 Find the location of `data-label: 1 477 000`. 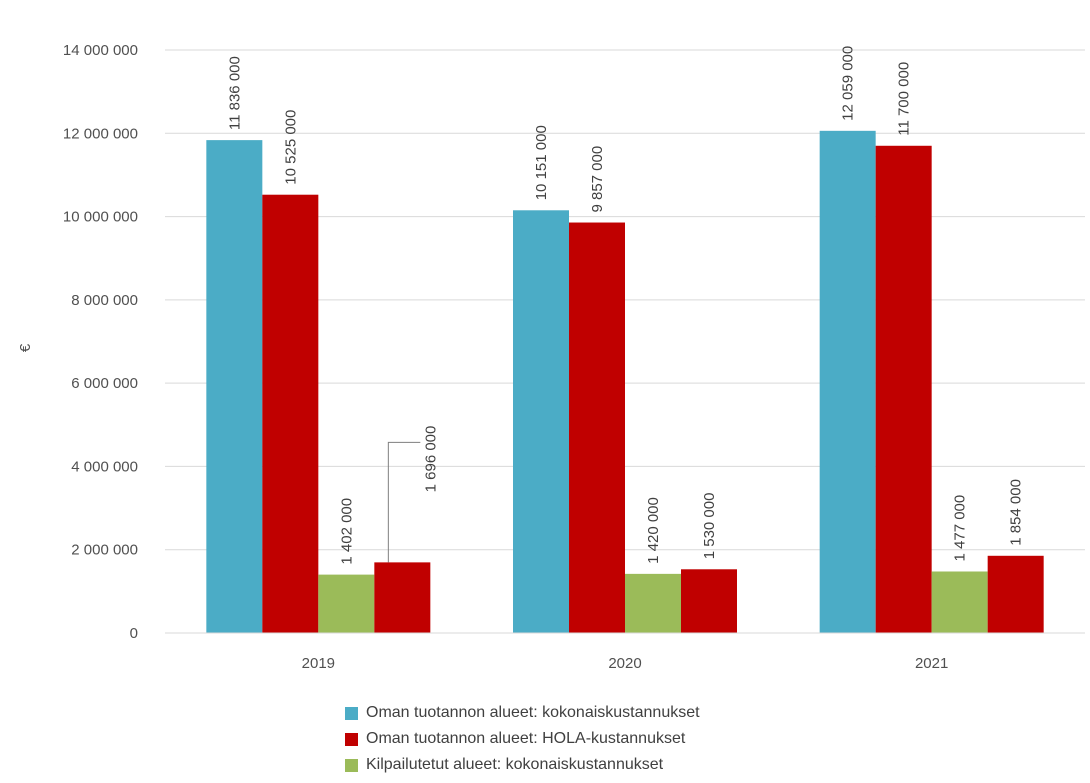

data-label: 1 477 000 is located at coordinates (960, 528).